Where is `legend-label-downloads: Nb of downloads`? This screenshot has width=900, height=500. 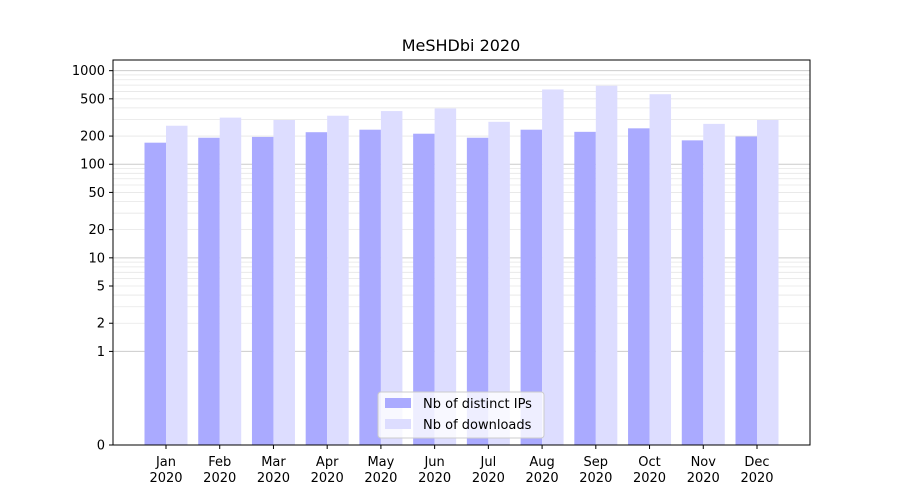
legend-label-downloads: Nb of downloads is located at coordinates (477, 425).